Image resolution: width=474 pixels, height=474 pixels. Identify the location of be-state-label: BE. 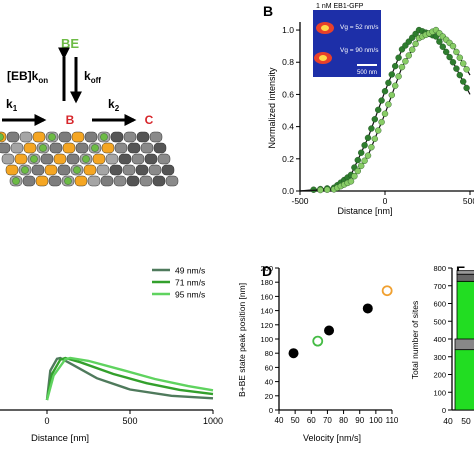
(70, 43).